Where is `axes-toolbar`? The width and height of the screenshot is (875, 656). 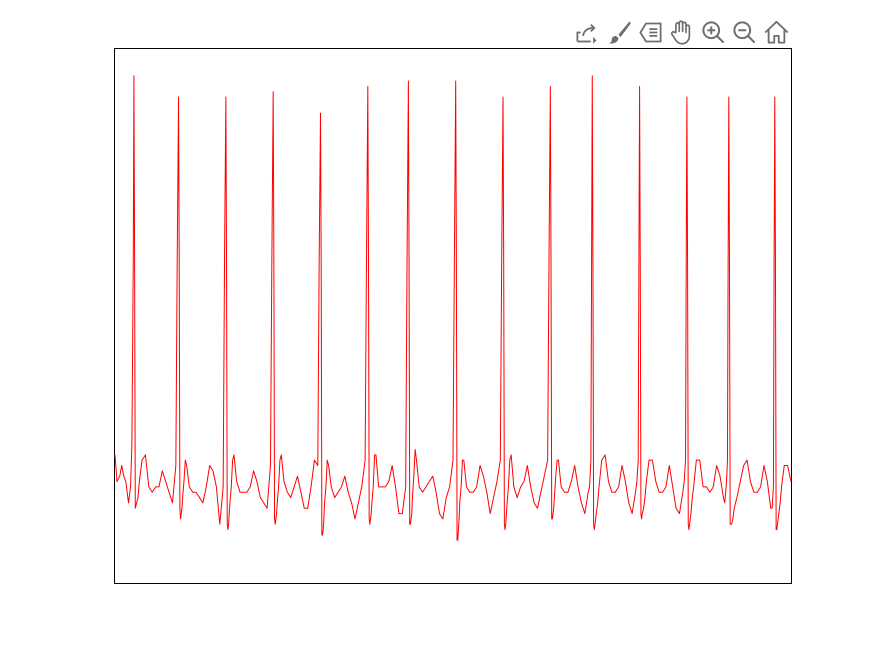
axes-toolbar is located at coordinates (682, 32).